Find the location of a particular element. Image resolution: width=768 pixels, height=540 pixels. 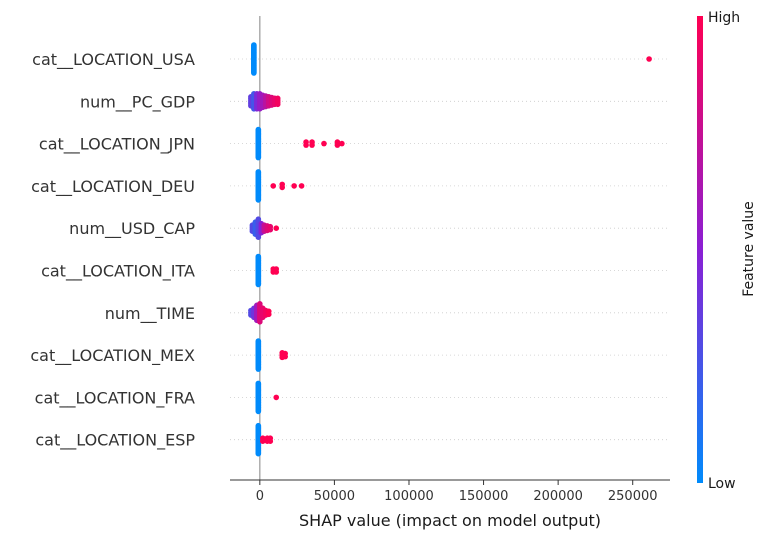

feature-label: cat__LOCATION_MEX is located at coordinates (112, 356).